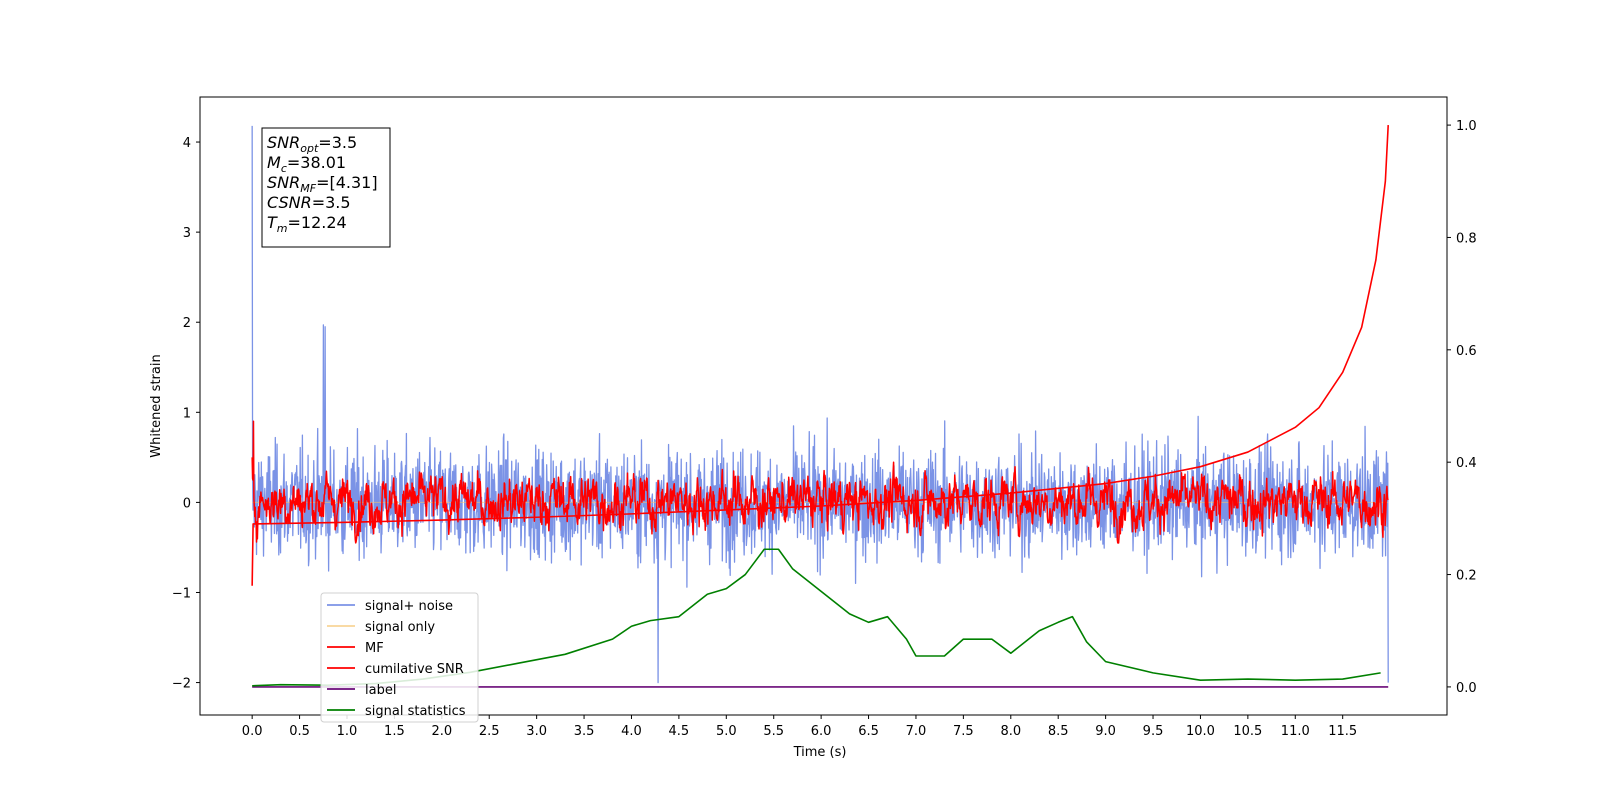 Image resolution: width=1600 pixels, height=800 pixels. What do you see at coordinates (1247, 731) in the screenshot?
I see `x-tick-label: 10.5` at bounding box center [1247, 731].